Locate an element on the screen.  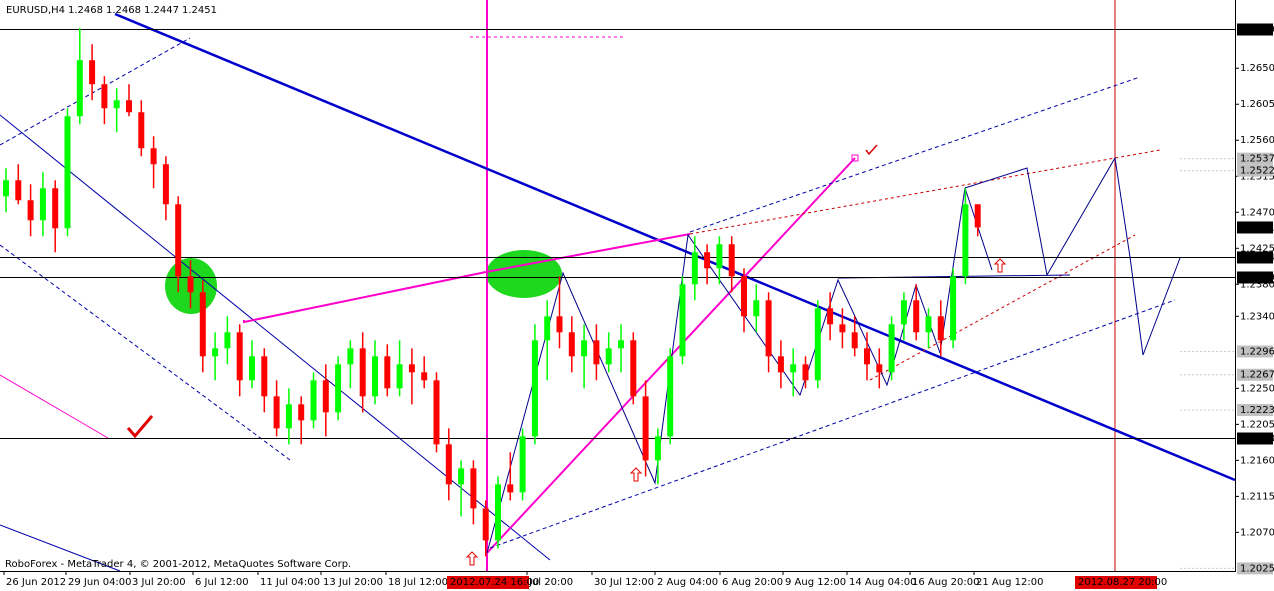
x-tick-label: 13 Jul 20:00 is located at coordinates (353, 582).